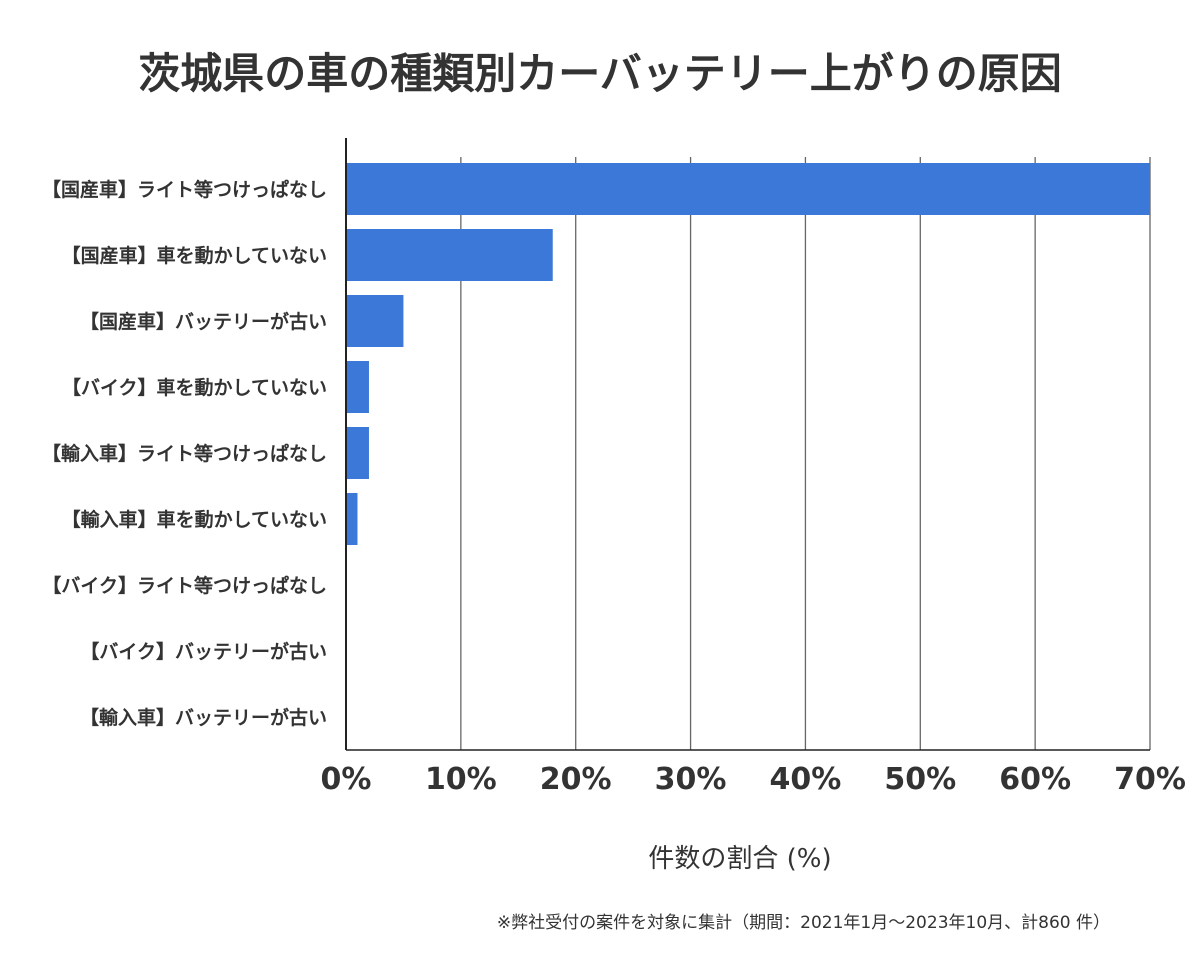 This screenshot has width=1200, height=972. Describe the element at coordinates (806, 779) in the screenshot. I see `x-tick-label: 40%` at that location.